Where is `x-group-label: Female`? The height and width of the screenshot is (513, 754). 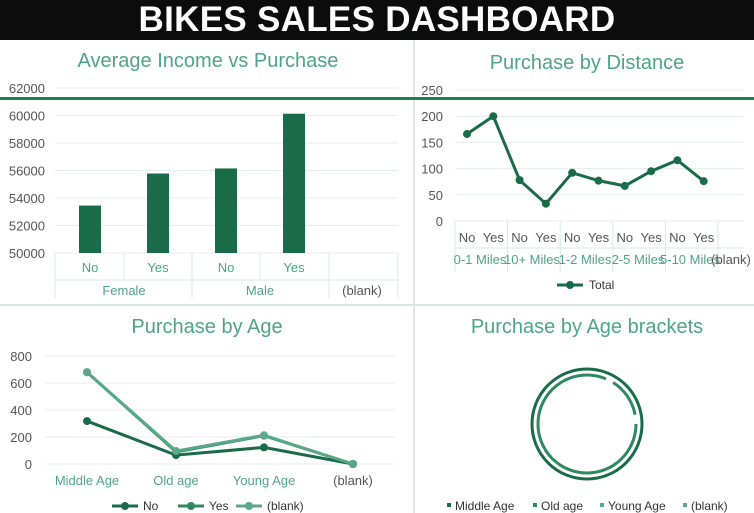 x-group-label: Female is located at coordinates (123, 290).